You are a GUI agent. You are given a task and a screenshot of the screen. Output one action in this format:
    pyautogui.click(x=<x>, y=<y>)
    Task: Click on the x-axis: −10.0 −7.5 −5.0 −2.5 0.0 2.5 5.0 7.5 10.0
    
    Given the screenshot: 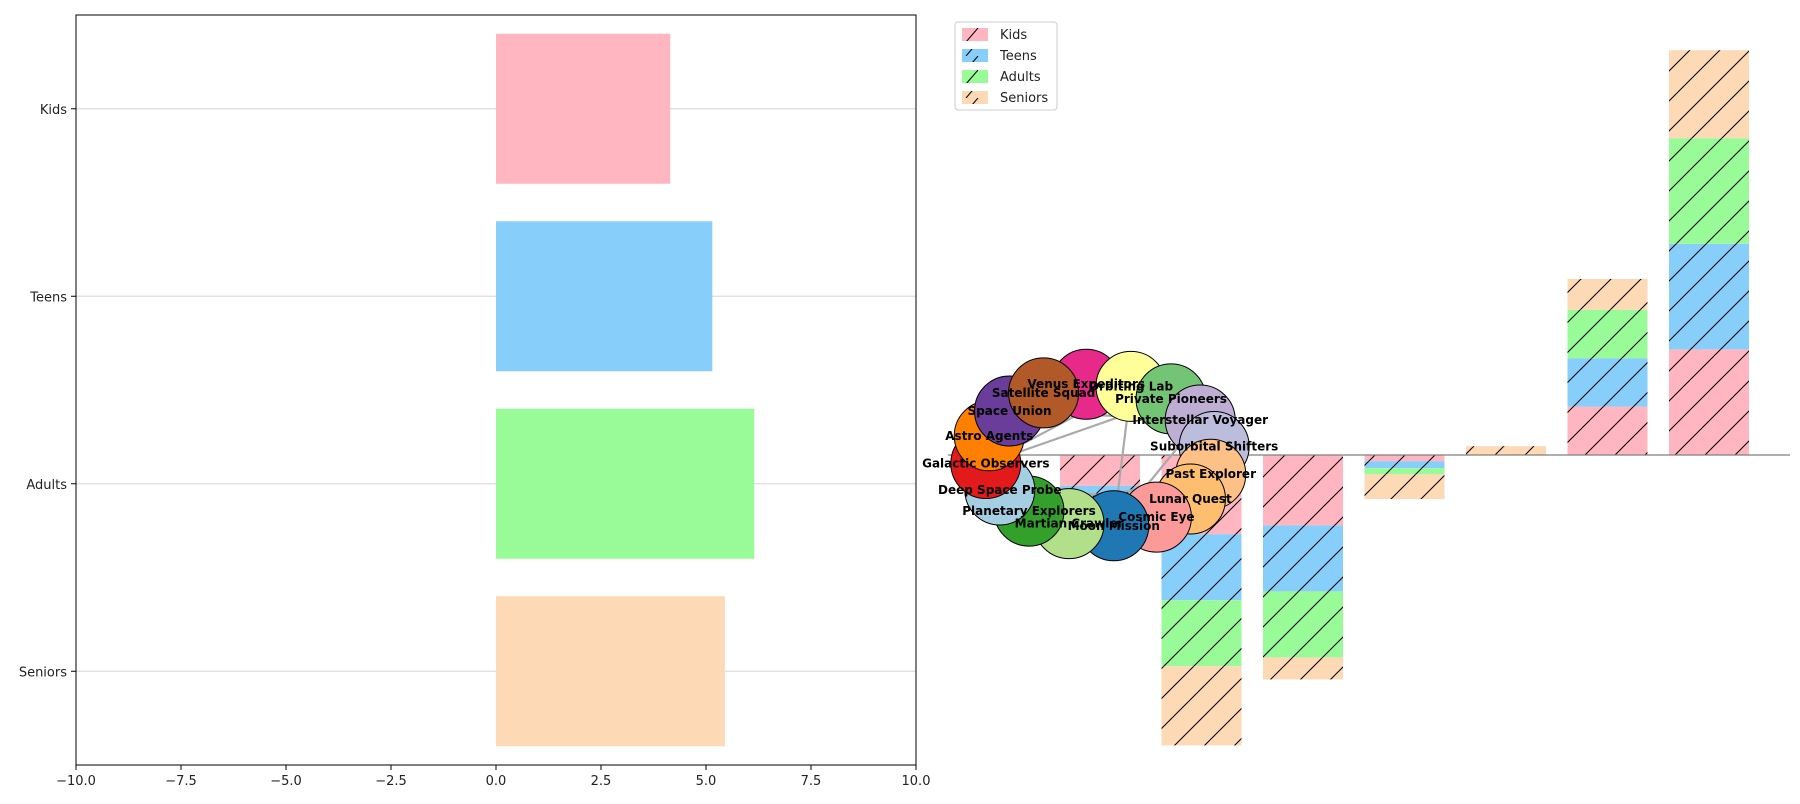 What is the action you would take?
    pyautogui.click(x=493, y=777)
    